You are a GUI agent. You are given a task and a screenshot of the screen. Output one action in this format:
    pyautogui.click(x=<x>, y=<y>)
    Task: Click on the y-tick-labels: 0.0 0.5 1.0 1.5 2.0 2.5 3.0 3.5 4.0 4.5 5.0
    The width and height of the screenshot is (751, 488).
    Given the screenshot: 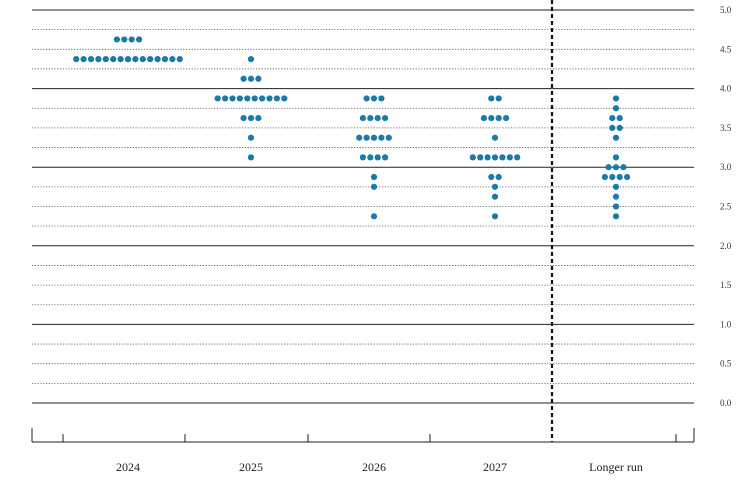 What is the action you would take?
    pyautogui.click(x=726, y=206)
    